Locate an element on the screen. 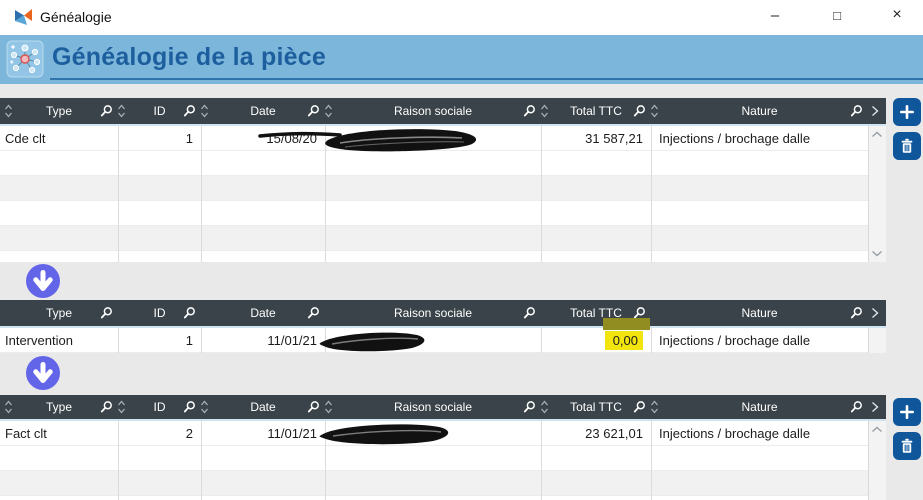 Image resolution: width=923 pixels, height=500 pixels. highlight-marker-over-header is located at coordinates (626, 324).